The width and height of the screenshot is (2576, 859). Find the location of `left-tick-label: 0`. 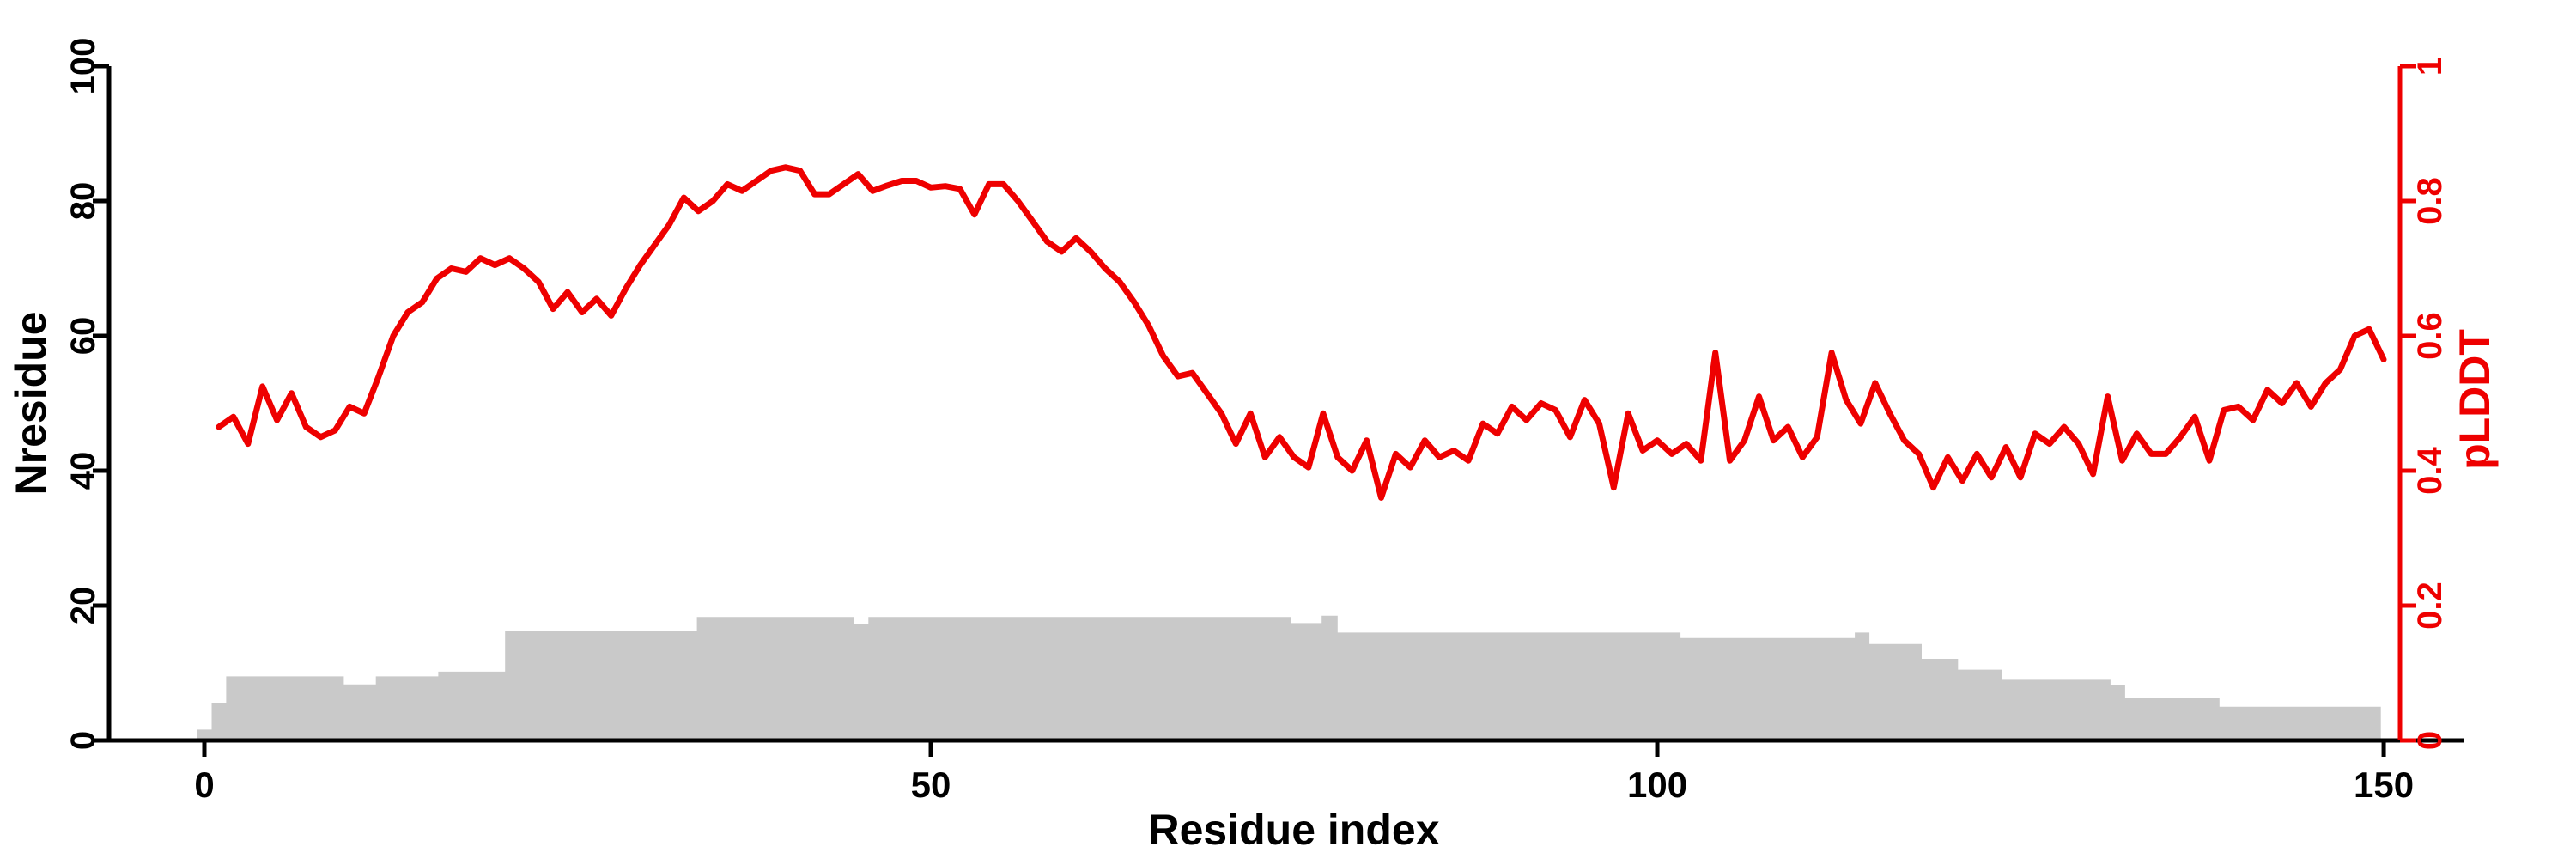

left-tick-label: 0 is located at coordinates (83, 740).